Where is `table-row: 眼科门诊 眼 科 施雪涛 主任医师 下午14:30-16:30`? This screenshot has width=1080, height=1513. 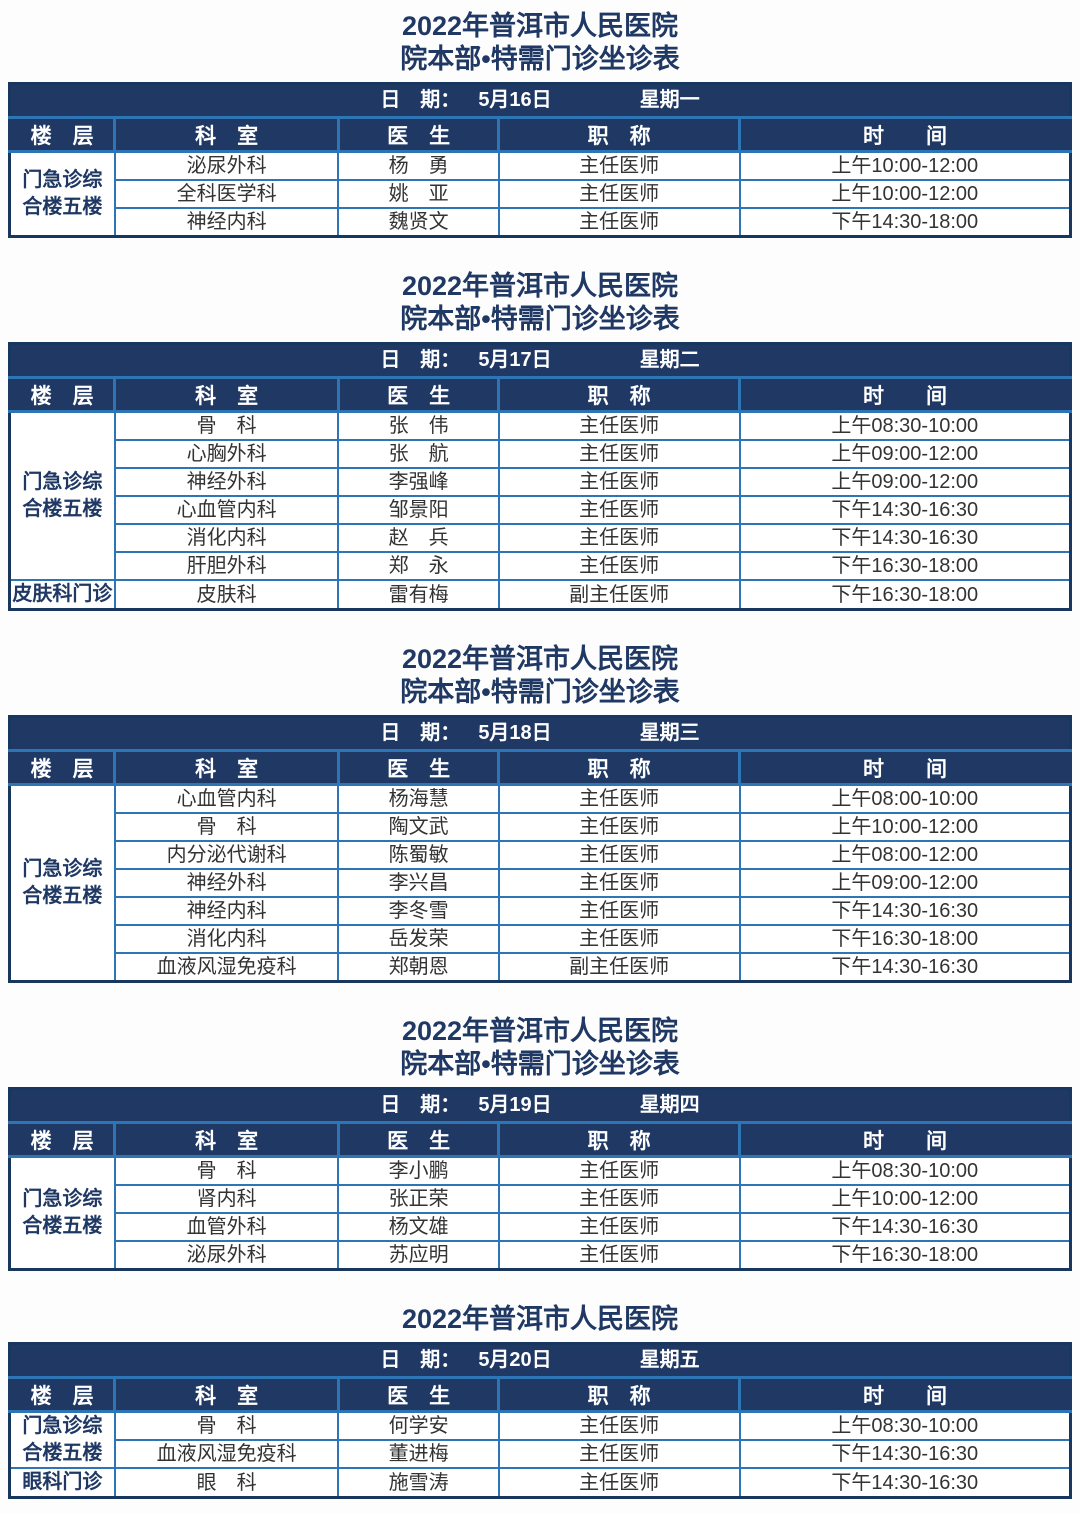 table-row: 眼科门诊 眼 科 施雪涛 主任医师 下午14:30-16:30 is located at coordinates (540, 1483).